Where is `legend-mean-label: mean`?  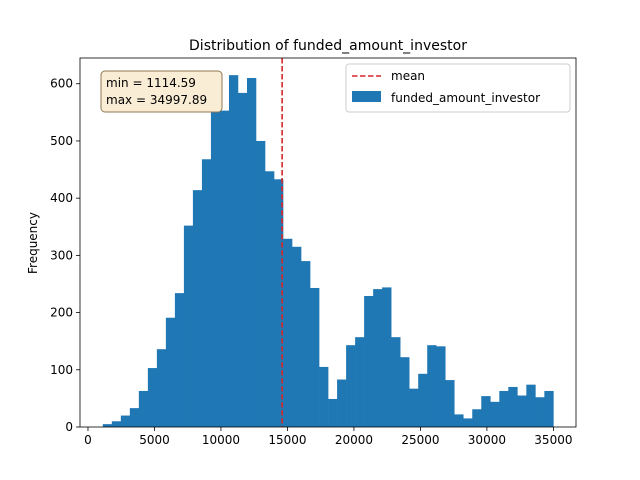 legend-mean-label: mean is located at coordinates (408, 76).